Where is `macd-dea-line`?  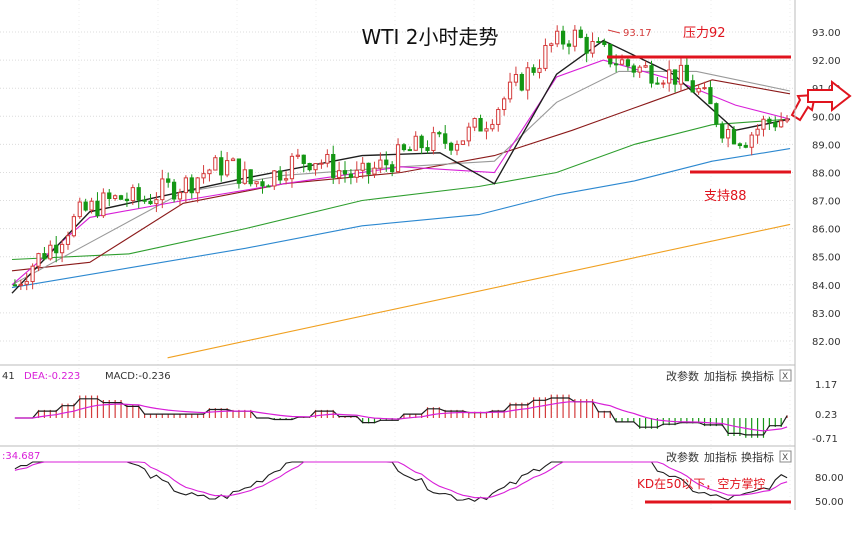
macd-dea-line is located at coordinates (401, 416).